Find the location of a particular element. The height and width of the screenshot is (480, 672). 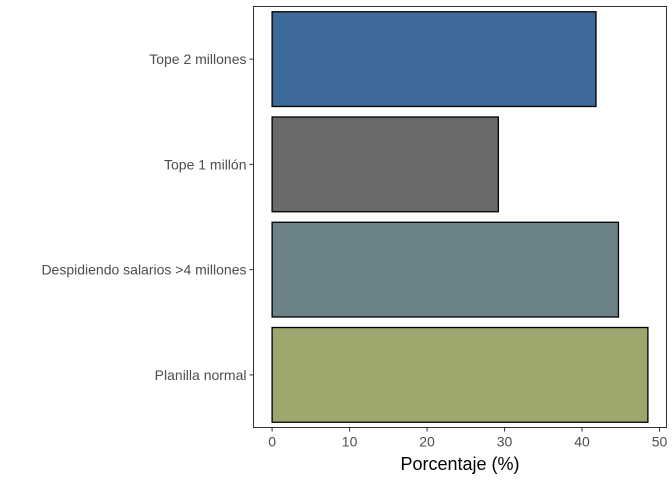

x-axis: 0 10 20 30 40 50 is located at coordinates (468, 438).